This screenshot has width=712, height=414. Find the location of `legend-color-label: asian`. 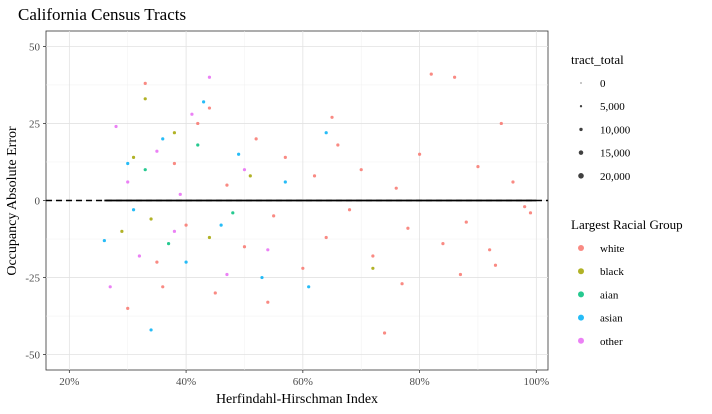

legend-color-label: asian is located at coordinates (611, 319).